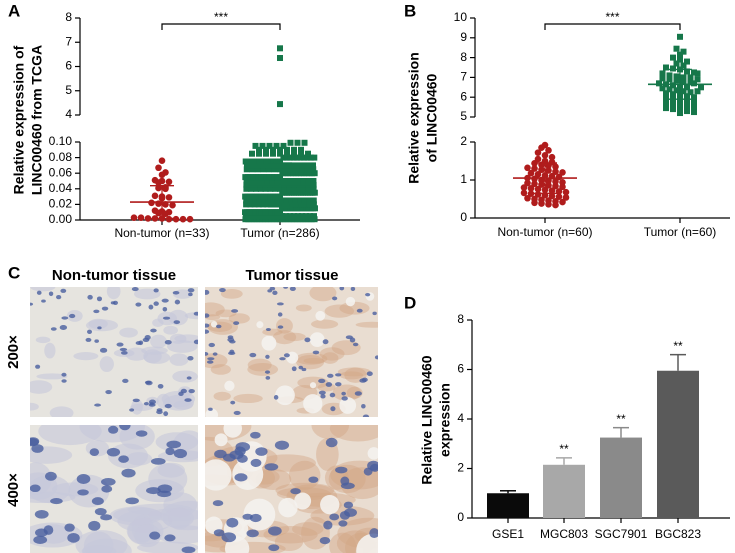 The width and height of the screenshot is (735, 553). I want to click on y-tick-label: 6, so click(460, 369).